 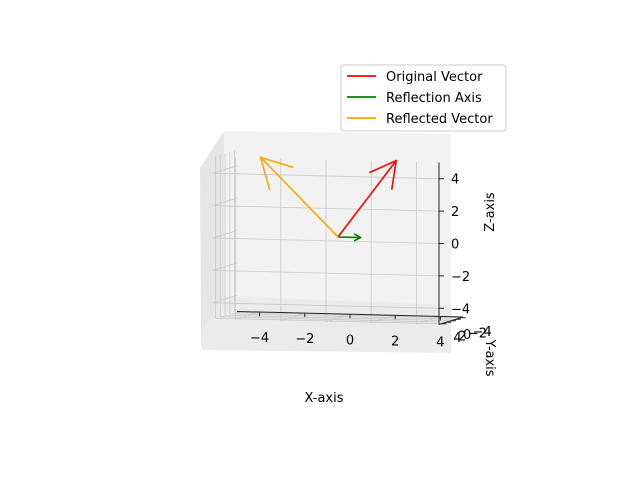 I want to click on legend-label: Reflection Axis, so click(x=434, y=98).